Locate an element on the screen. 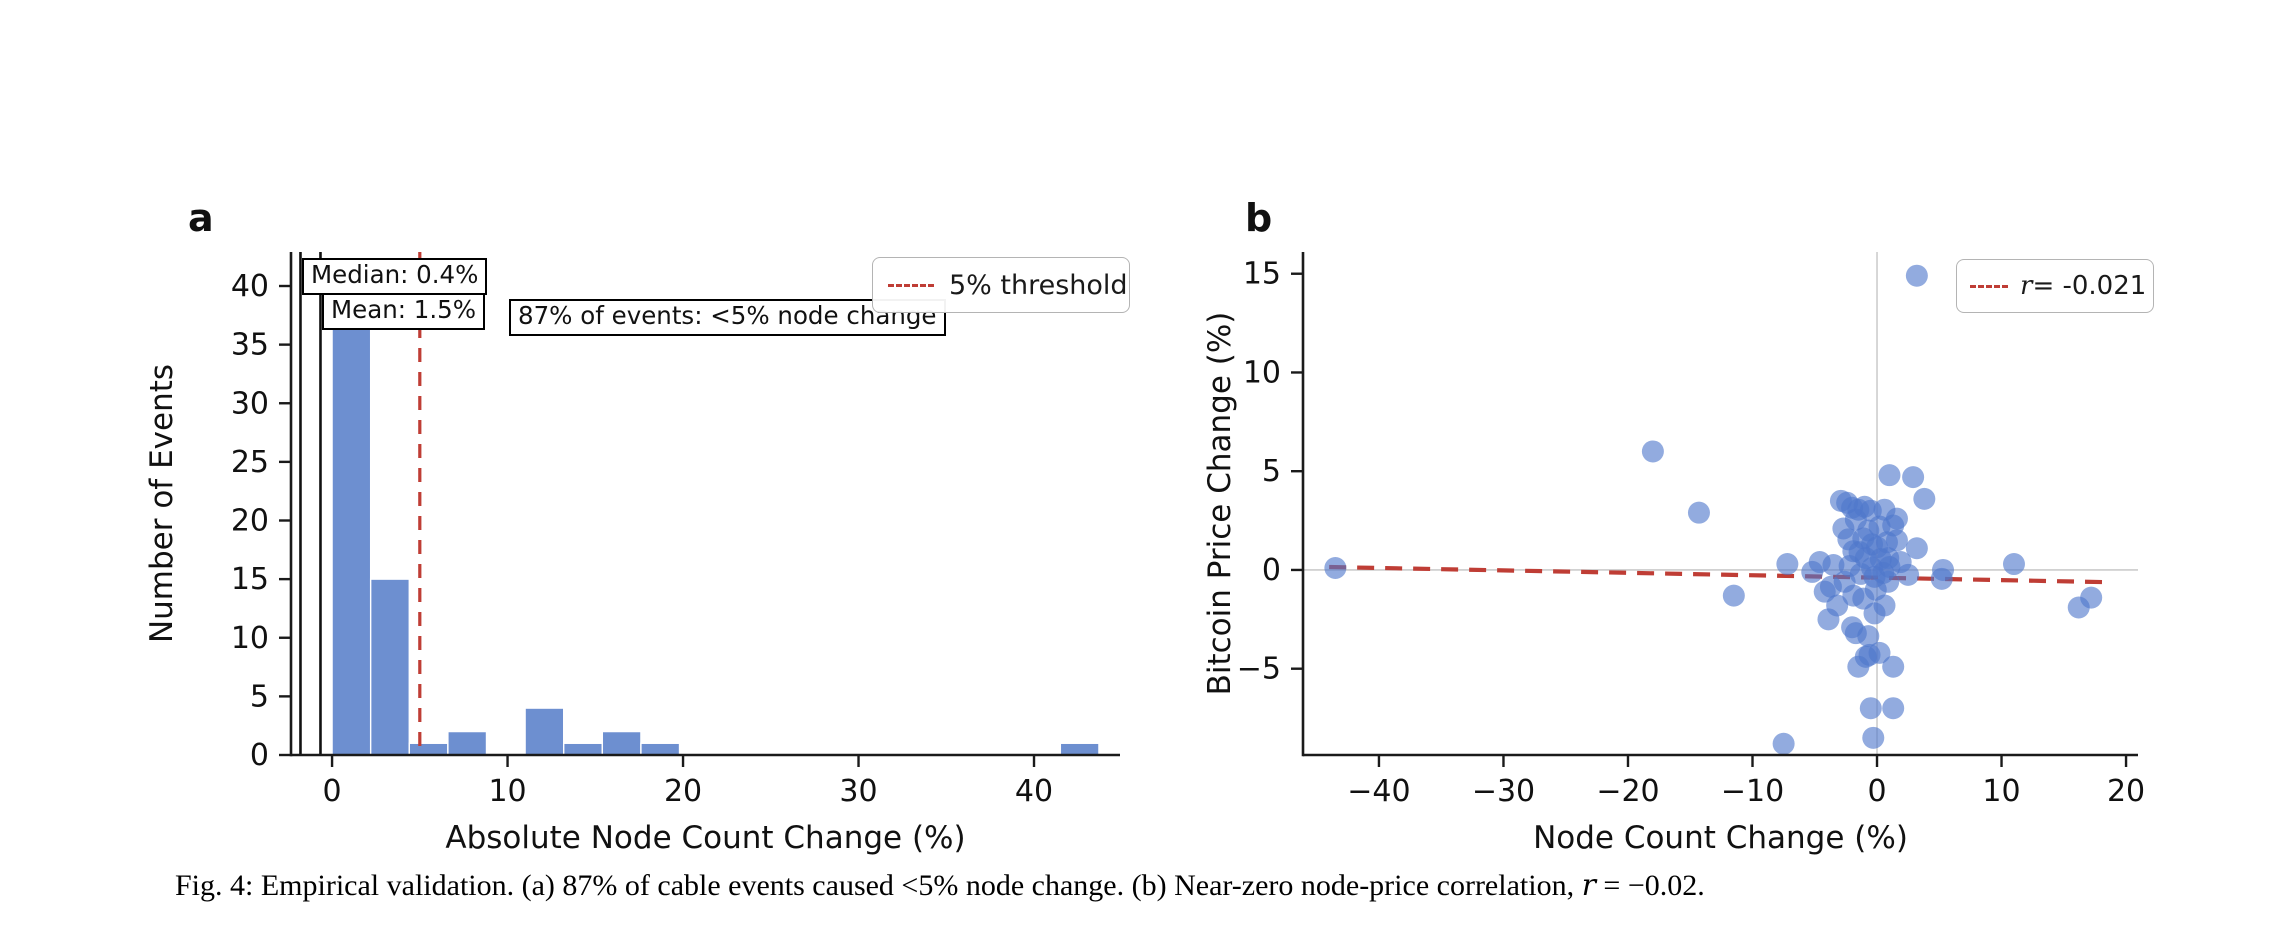 This screenshot has height=925, width=2275. y-tick-label: 40 is located at coordinates (250, 286).